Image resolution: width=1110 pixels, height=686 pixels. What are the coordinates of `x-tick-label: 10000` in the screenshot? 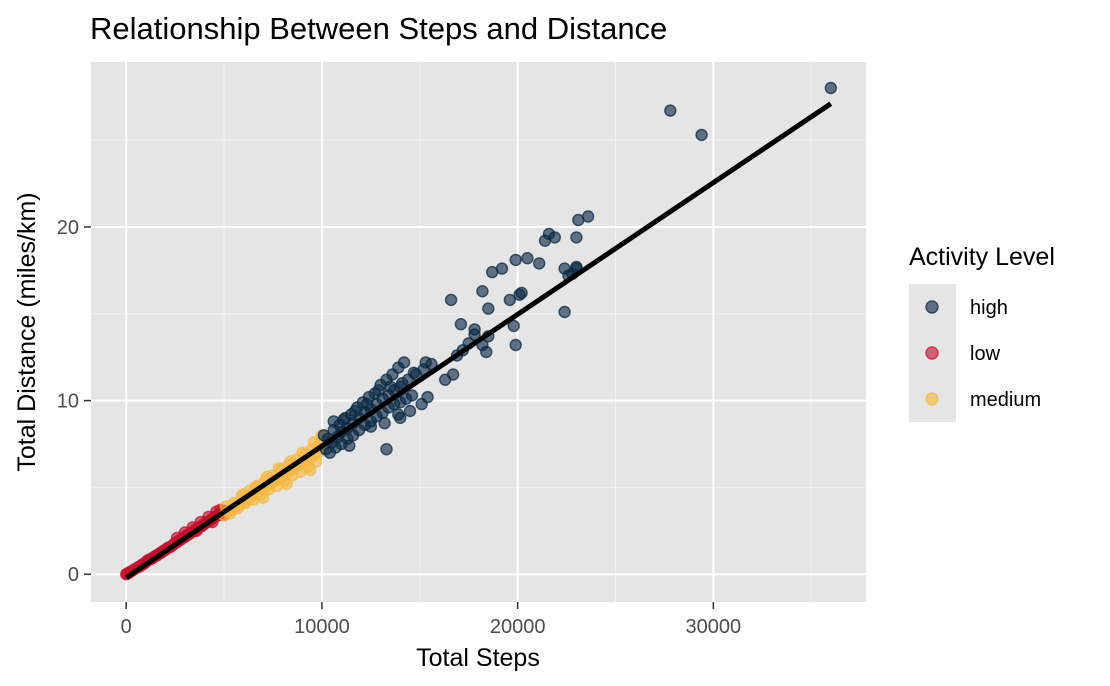 It's located at (322, 627).